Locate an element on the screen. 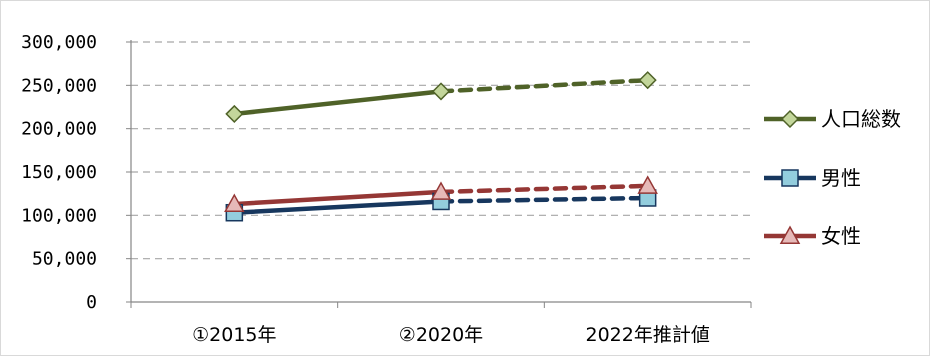 The height and width of the screenshot is (357, 930). x-tick-label: ①2015年 is located at coordinates (234, 335).